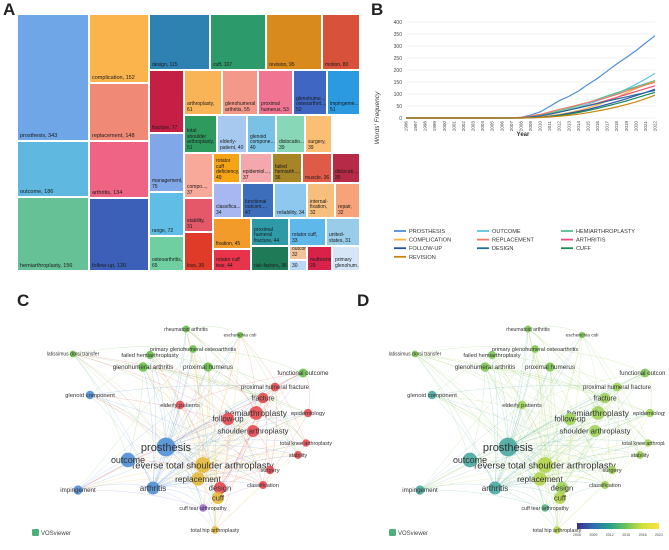  Describe the element at coordinates (270, 258) in the screenshot. I see `treemap-tile: risk-factors, 38` at that location.